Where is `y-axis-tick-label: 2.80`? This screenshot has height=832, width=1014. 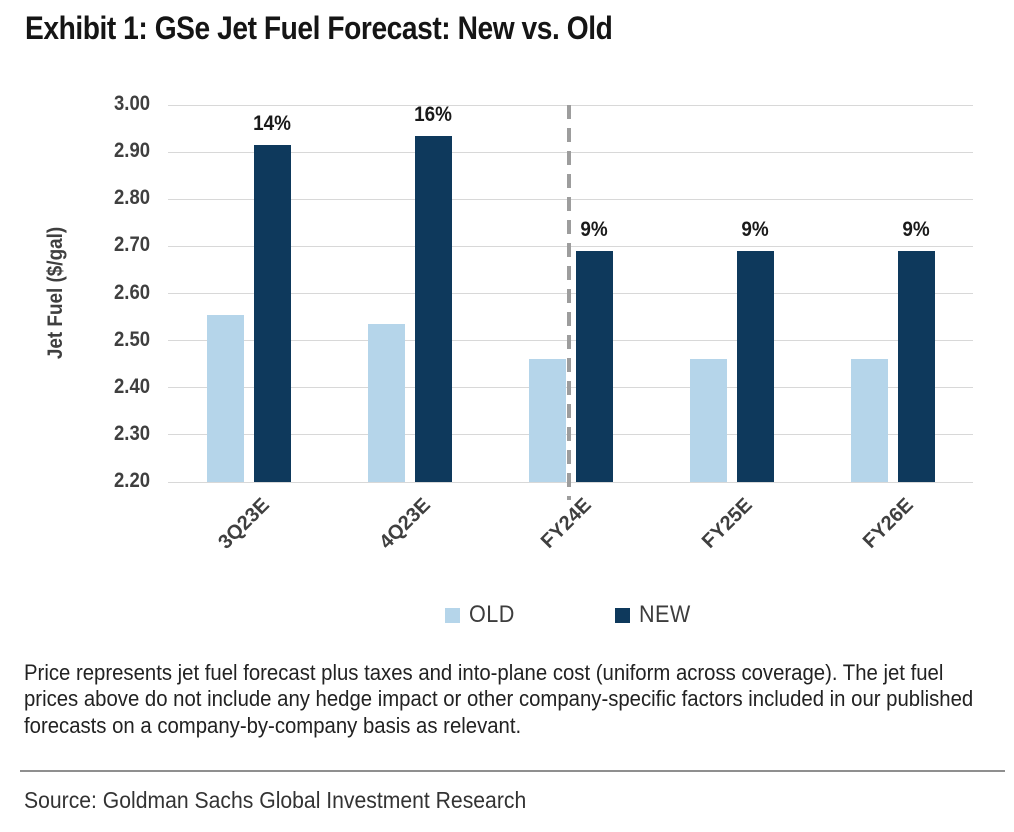
y-axis-tick-label: 2.80 is located at coordinates (132, 198).